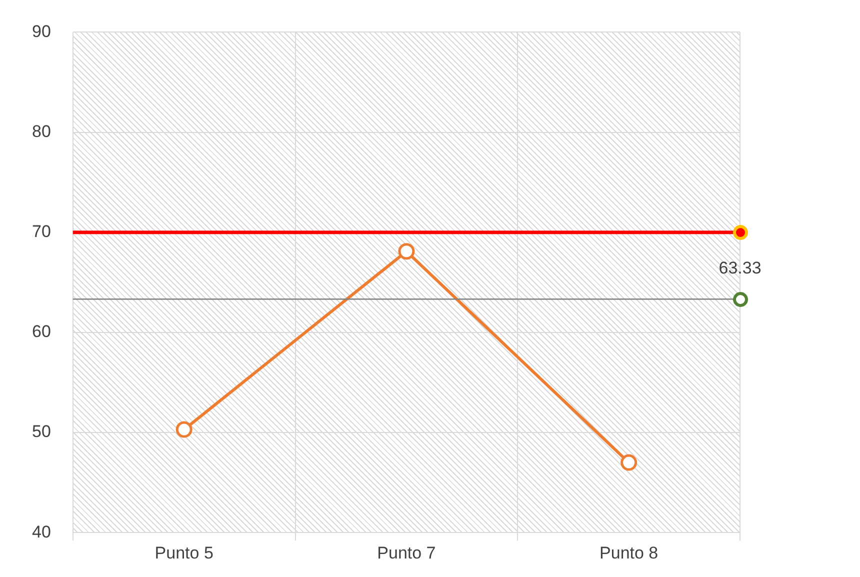 This screenshot has height=577, width=860. I want to click on y-tick-label: 40, so click(41, 532).